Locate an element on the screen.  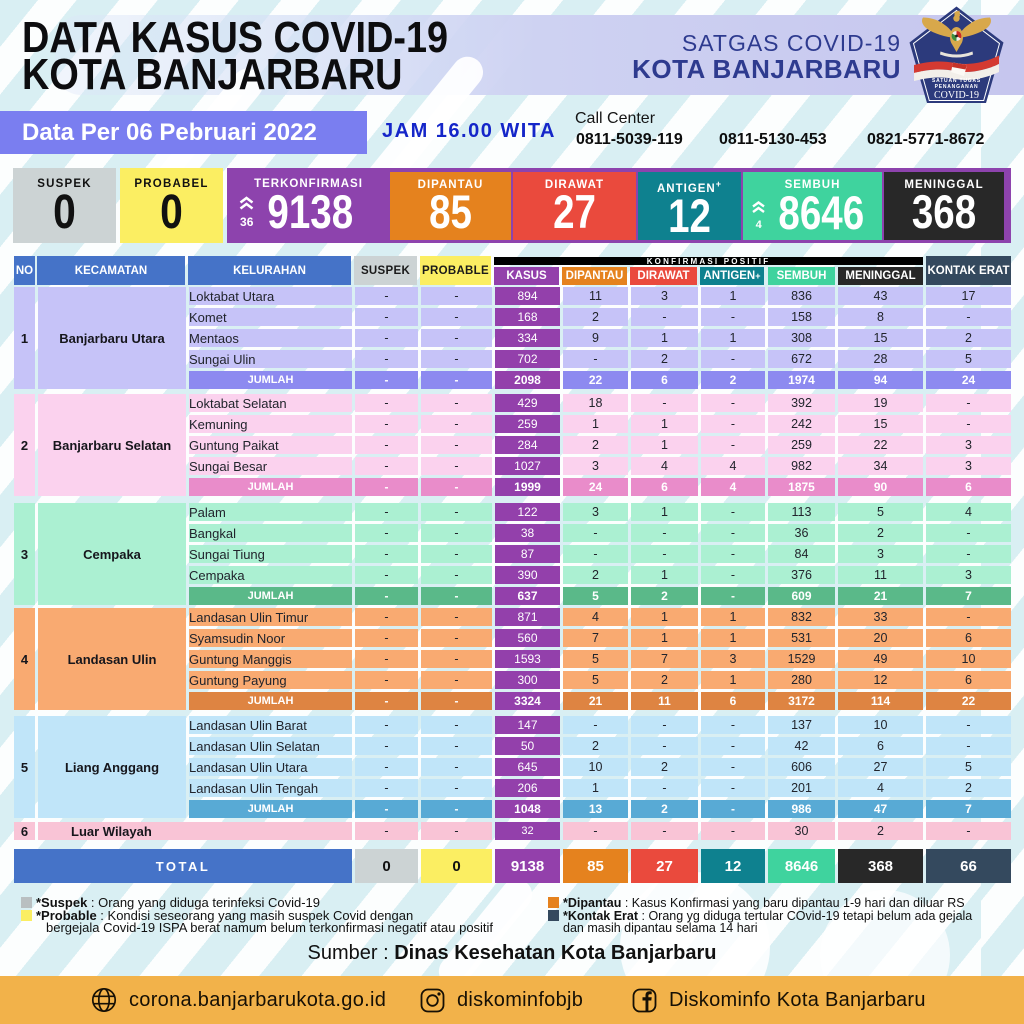
svg-text: COVID-19 is located at coordinates (956, 95).